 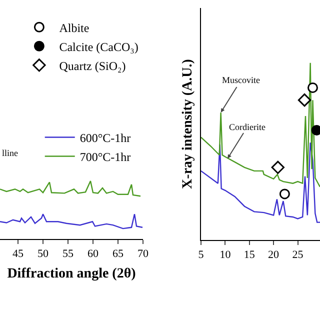 I want to click on x-tick-label: 15, so click(x=250, y=255).